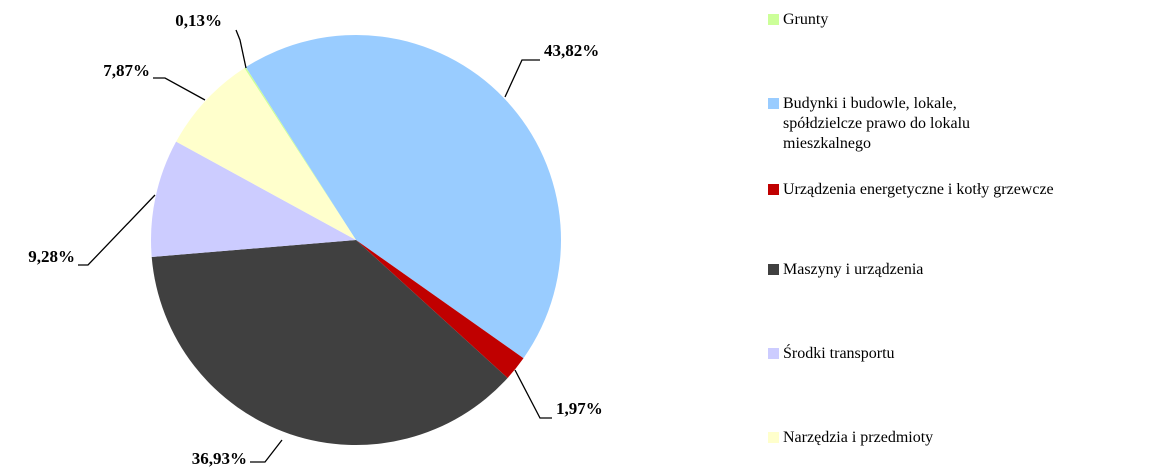 Image resolution: width=1168 pixels, height=468 pixels. I want to click on data-label: 43,82%, so click(571, 50).